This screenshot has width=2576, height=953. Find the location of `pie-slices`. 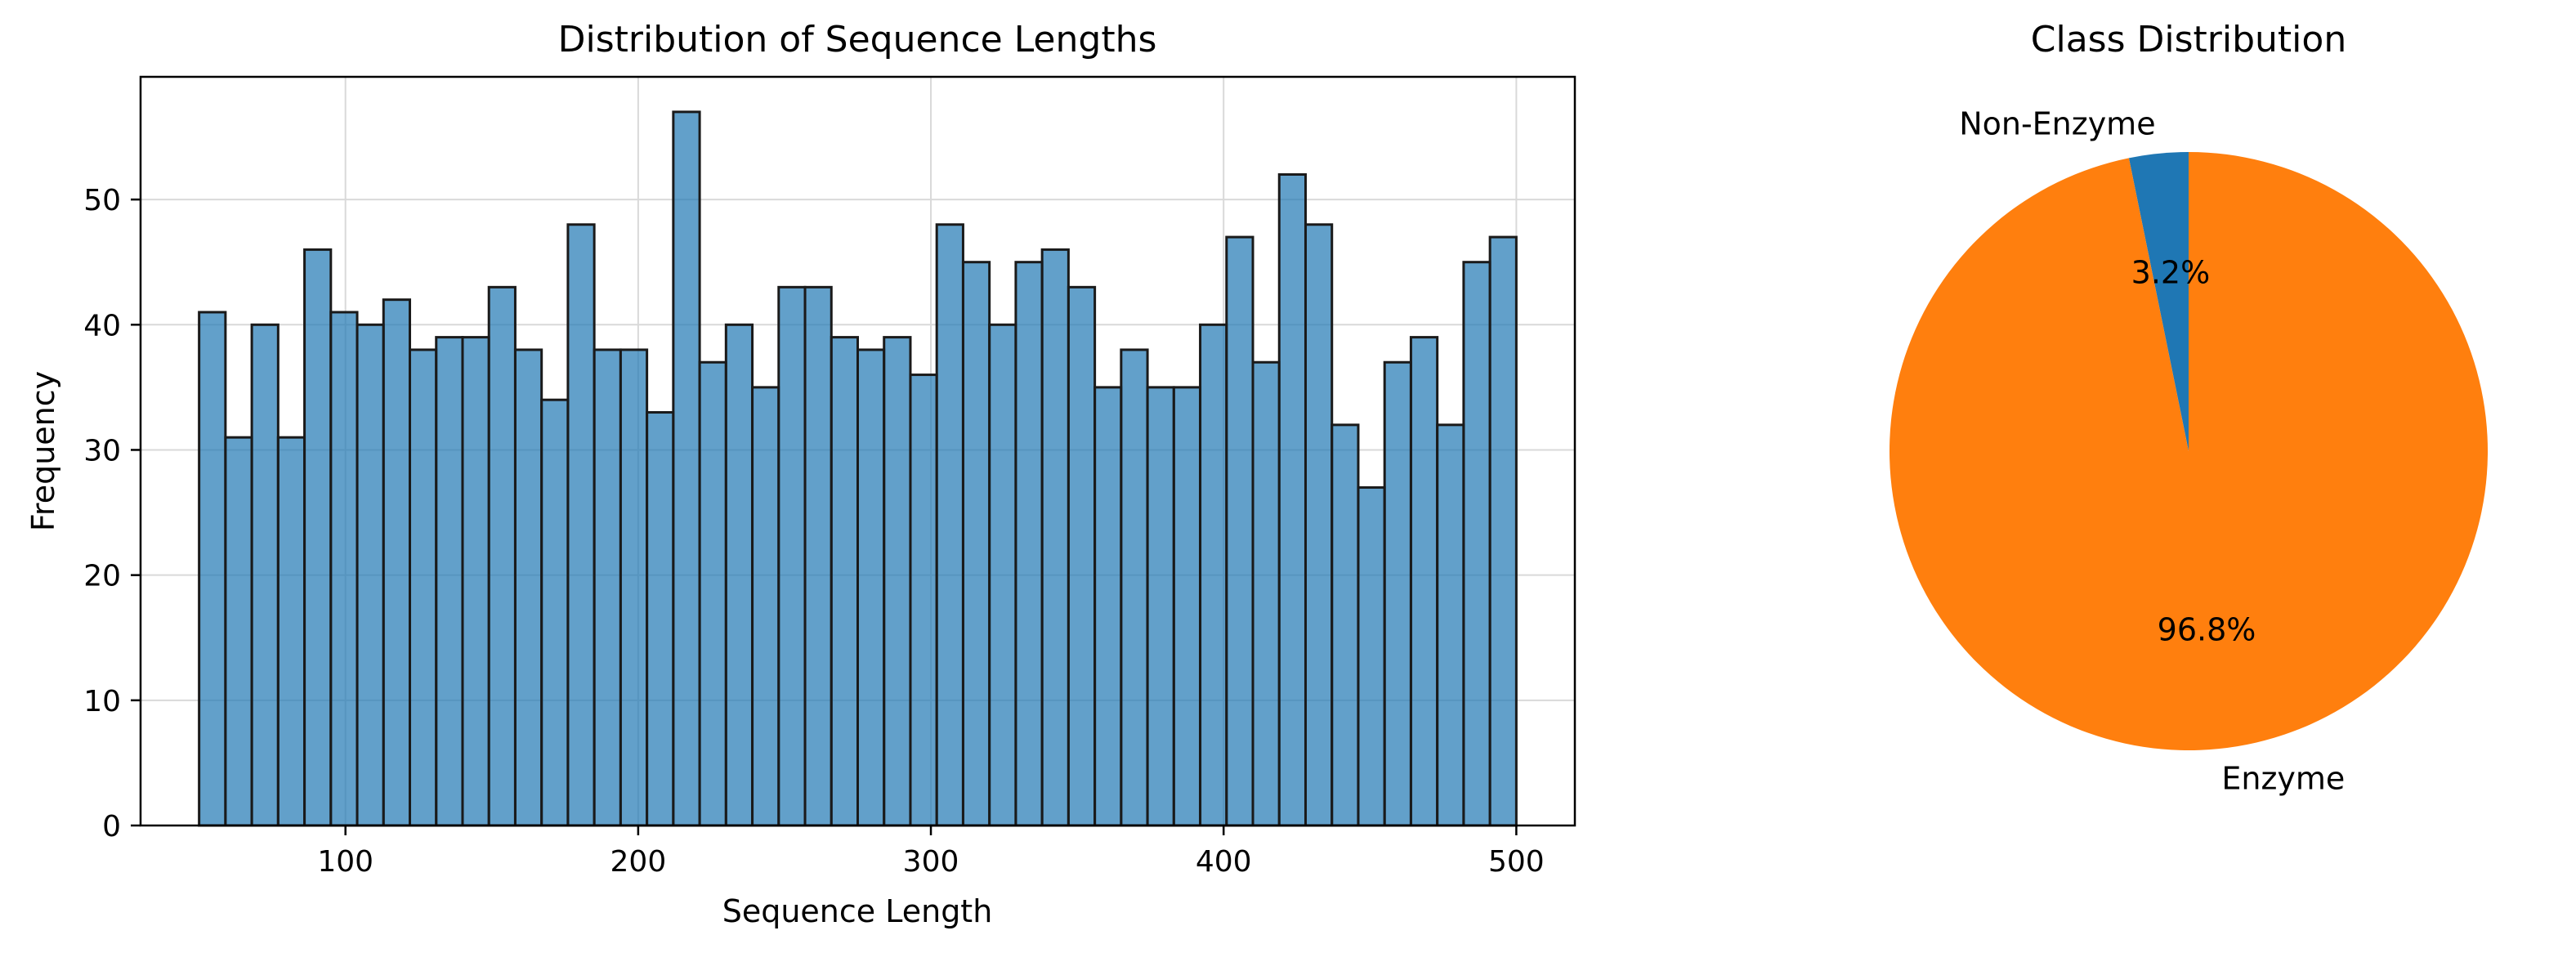

pie-slices is located at coordinates (2189, 451).